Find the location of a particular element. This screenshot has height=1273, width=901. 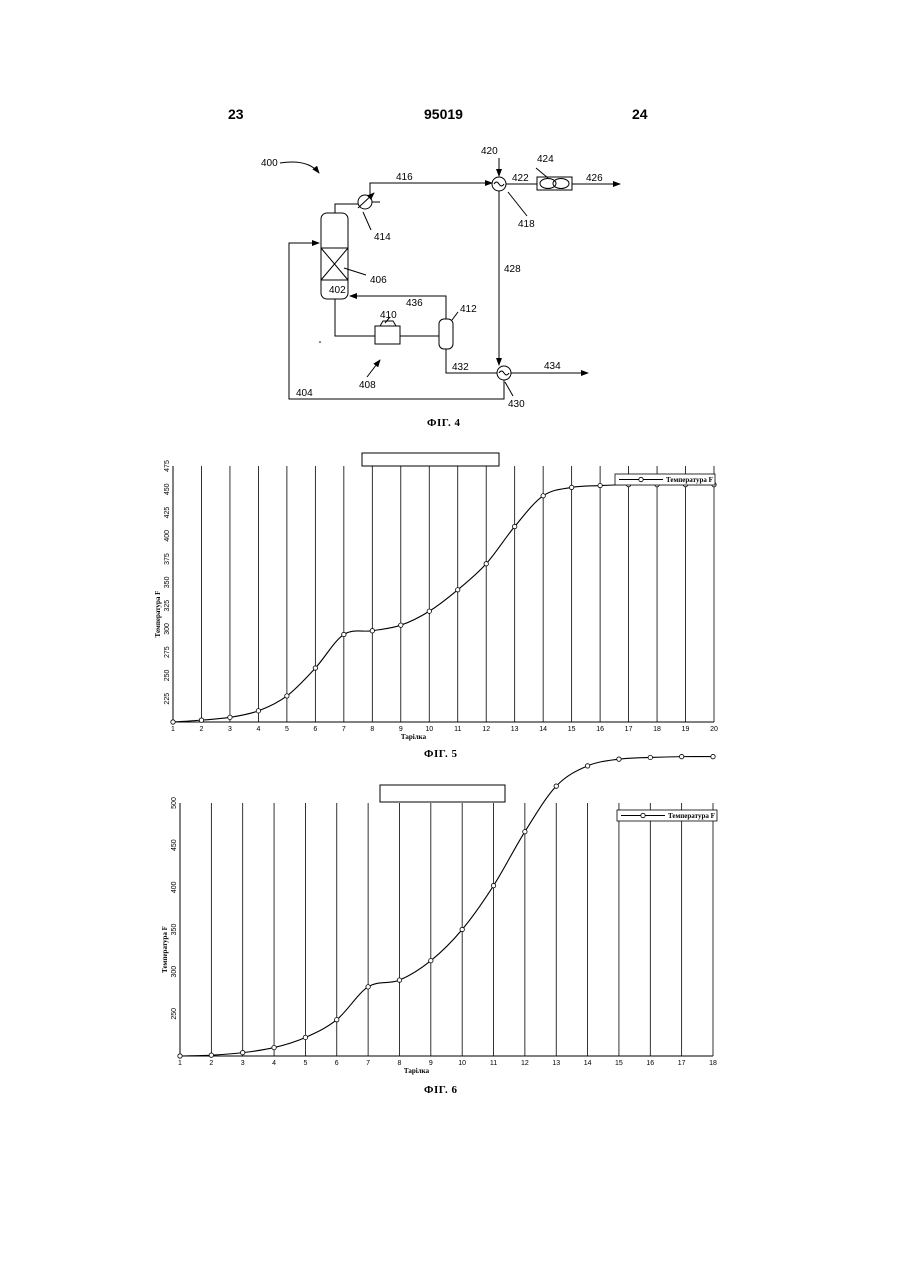

legend-label: Температура F is located at coordinates (691, 816).